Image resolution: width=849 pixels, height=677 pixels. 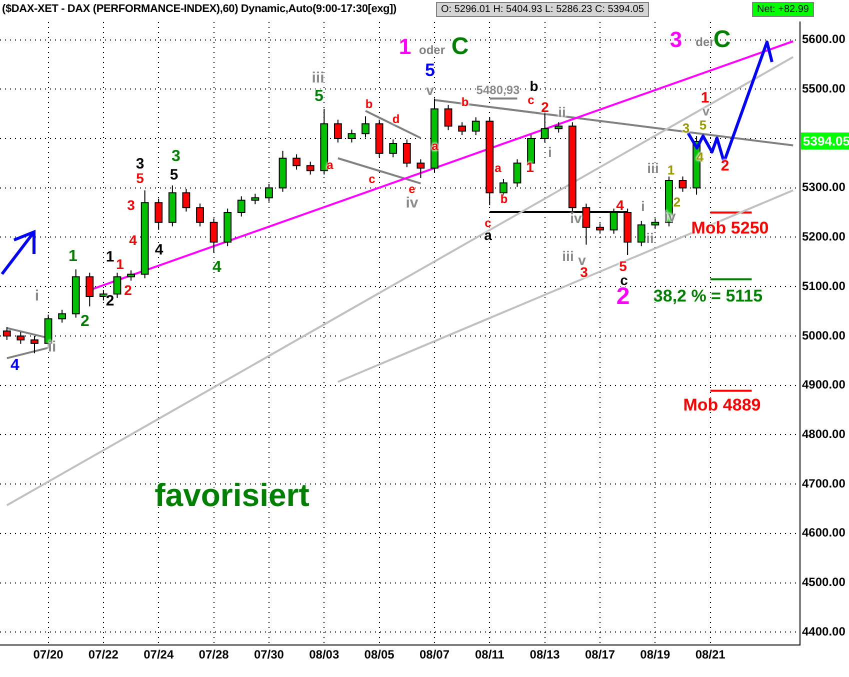 I want to click on annotation: oder, so click(x=432, y=50).